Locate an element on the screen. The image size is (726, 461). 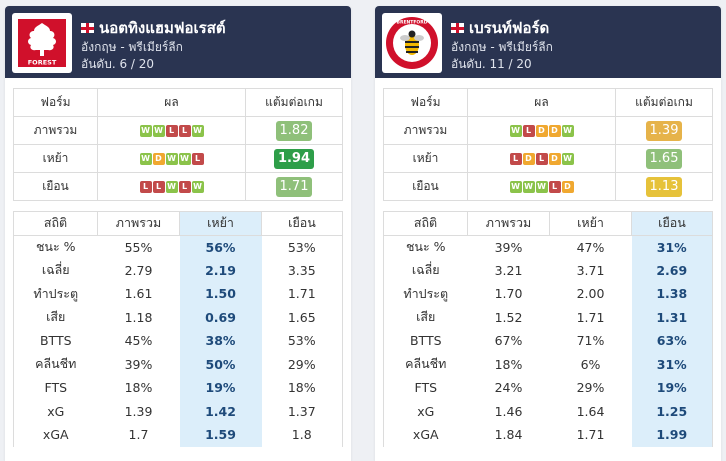
forest-logo-icon: FOREST is located at coordinates (42, 43).